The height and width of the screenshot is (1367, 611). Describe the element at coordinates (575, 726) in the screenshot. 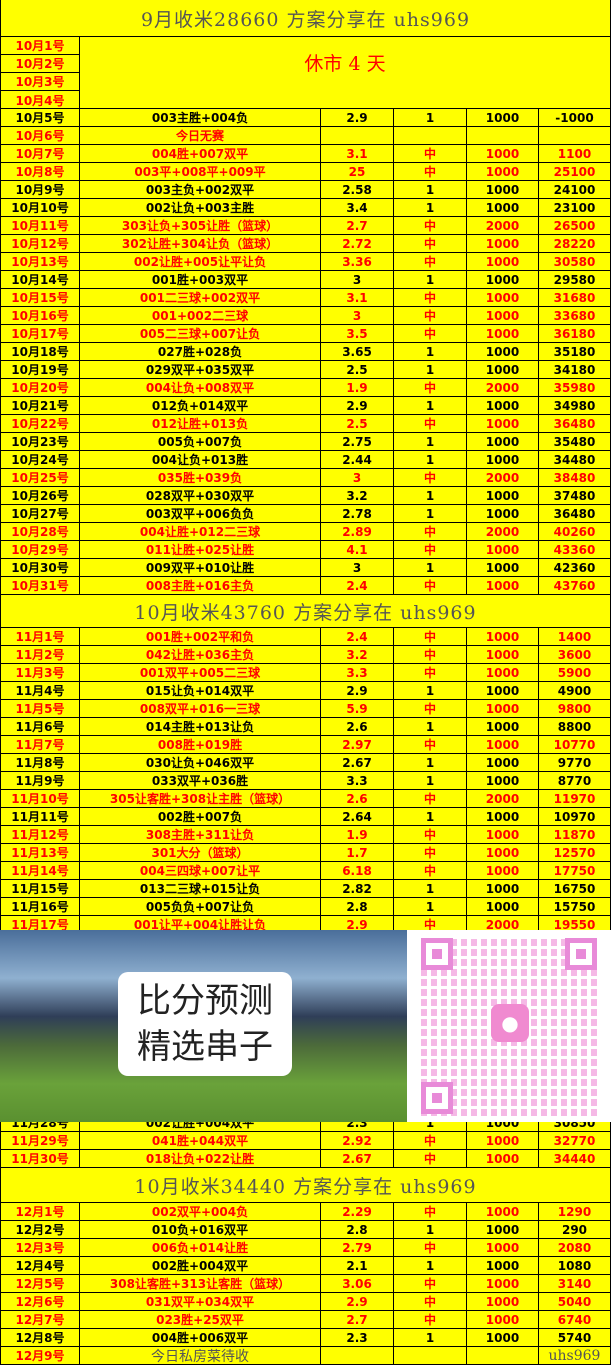

I see `balance-cell: 8800` at that location.